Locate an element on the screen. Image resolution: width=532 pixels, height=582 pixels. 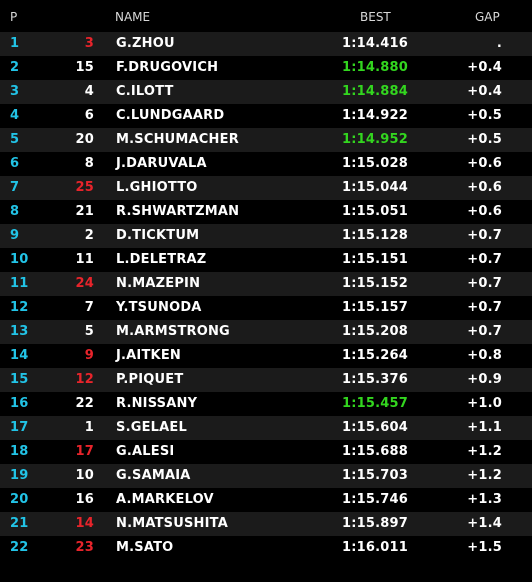
row-driver-name: S.GELAEL is located at coordinates (151, 427).